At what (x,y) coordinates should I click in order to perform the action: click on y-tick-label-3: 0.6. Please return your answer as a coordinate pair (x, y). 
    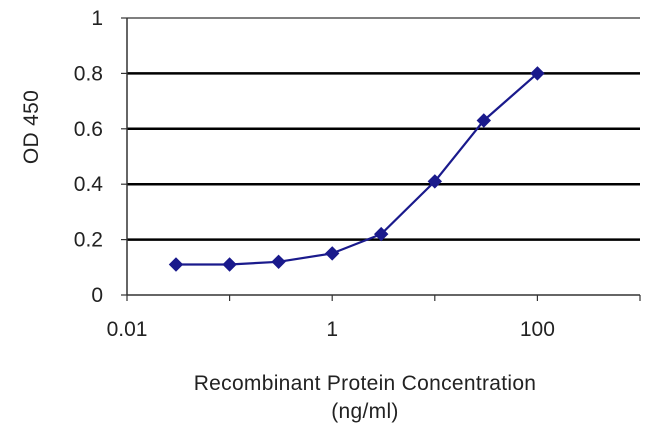
    Looking at the image, I should click on (88, 129).